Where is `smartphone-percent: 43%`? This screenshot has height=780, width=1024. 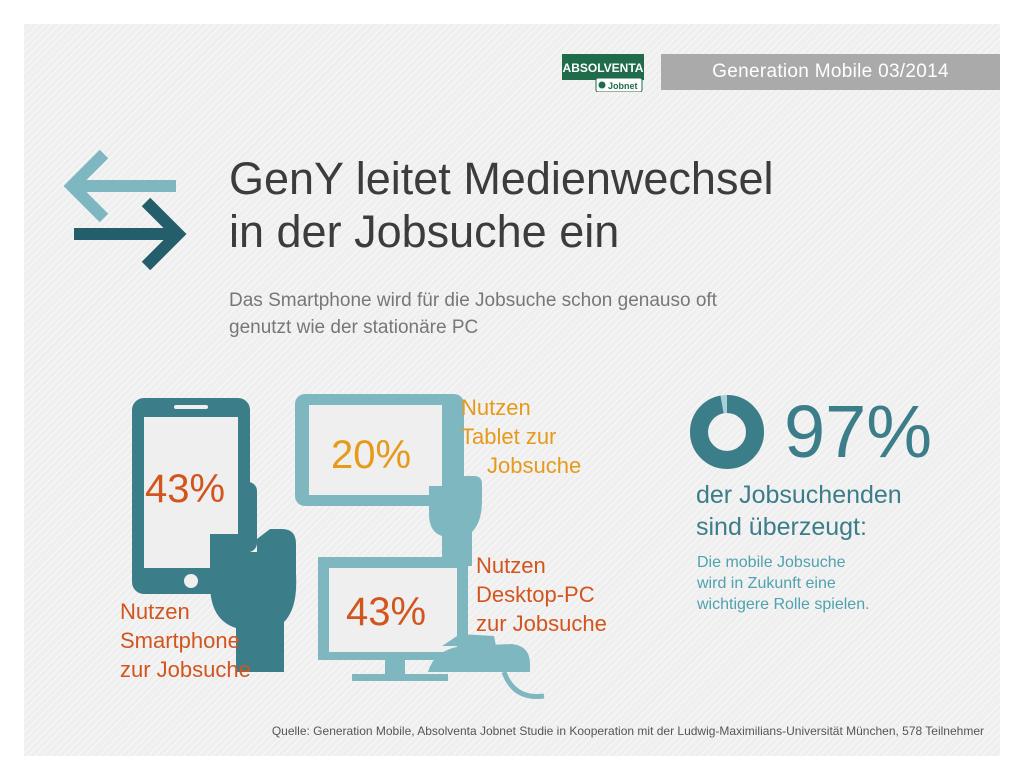 smartphone-percent: 43% is located at coordinates (185, 489).